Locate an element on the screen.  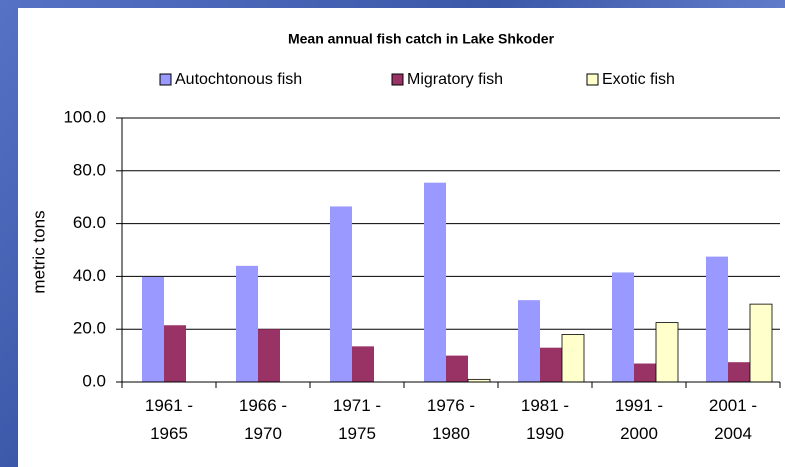
legend-label: Exotic fish is located at coordinates (638, 79).